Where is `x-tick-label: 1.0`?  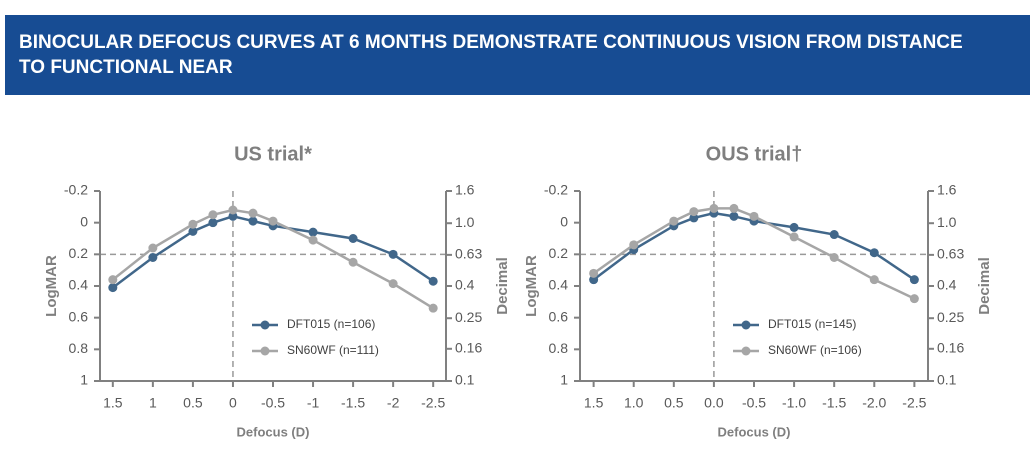
x-tick-label: 1.0 is located at coordinates (634, 403).